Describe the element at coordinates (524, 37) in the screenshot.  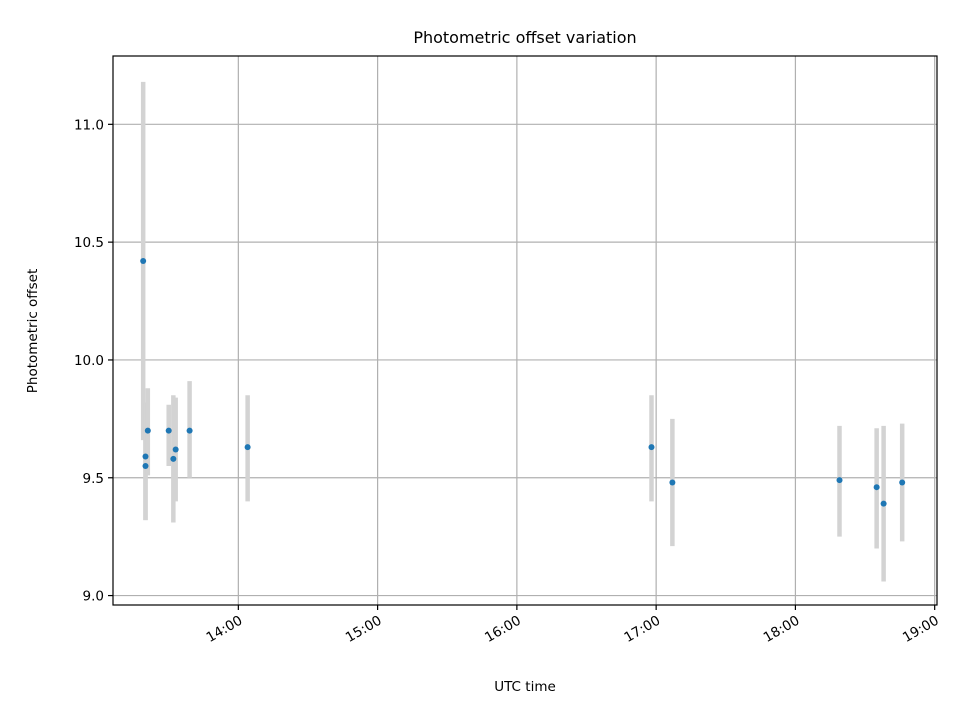
I see `chart-title: Photometric offset variation` at that location.